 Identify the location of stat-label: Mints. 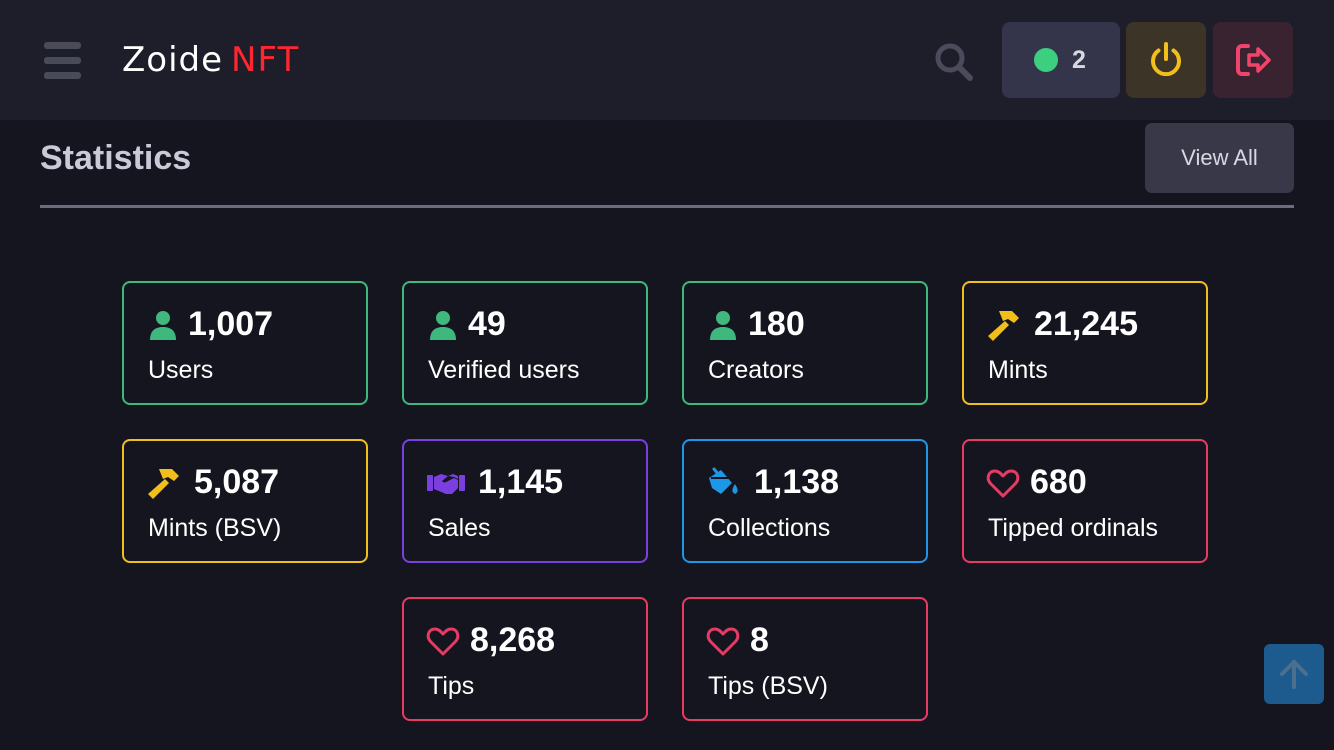
(1018, 370).